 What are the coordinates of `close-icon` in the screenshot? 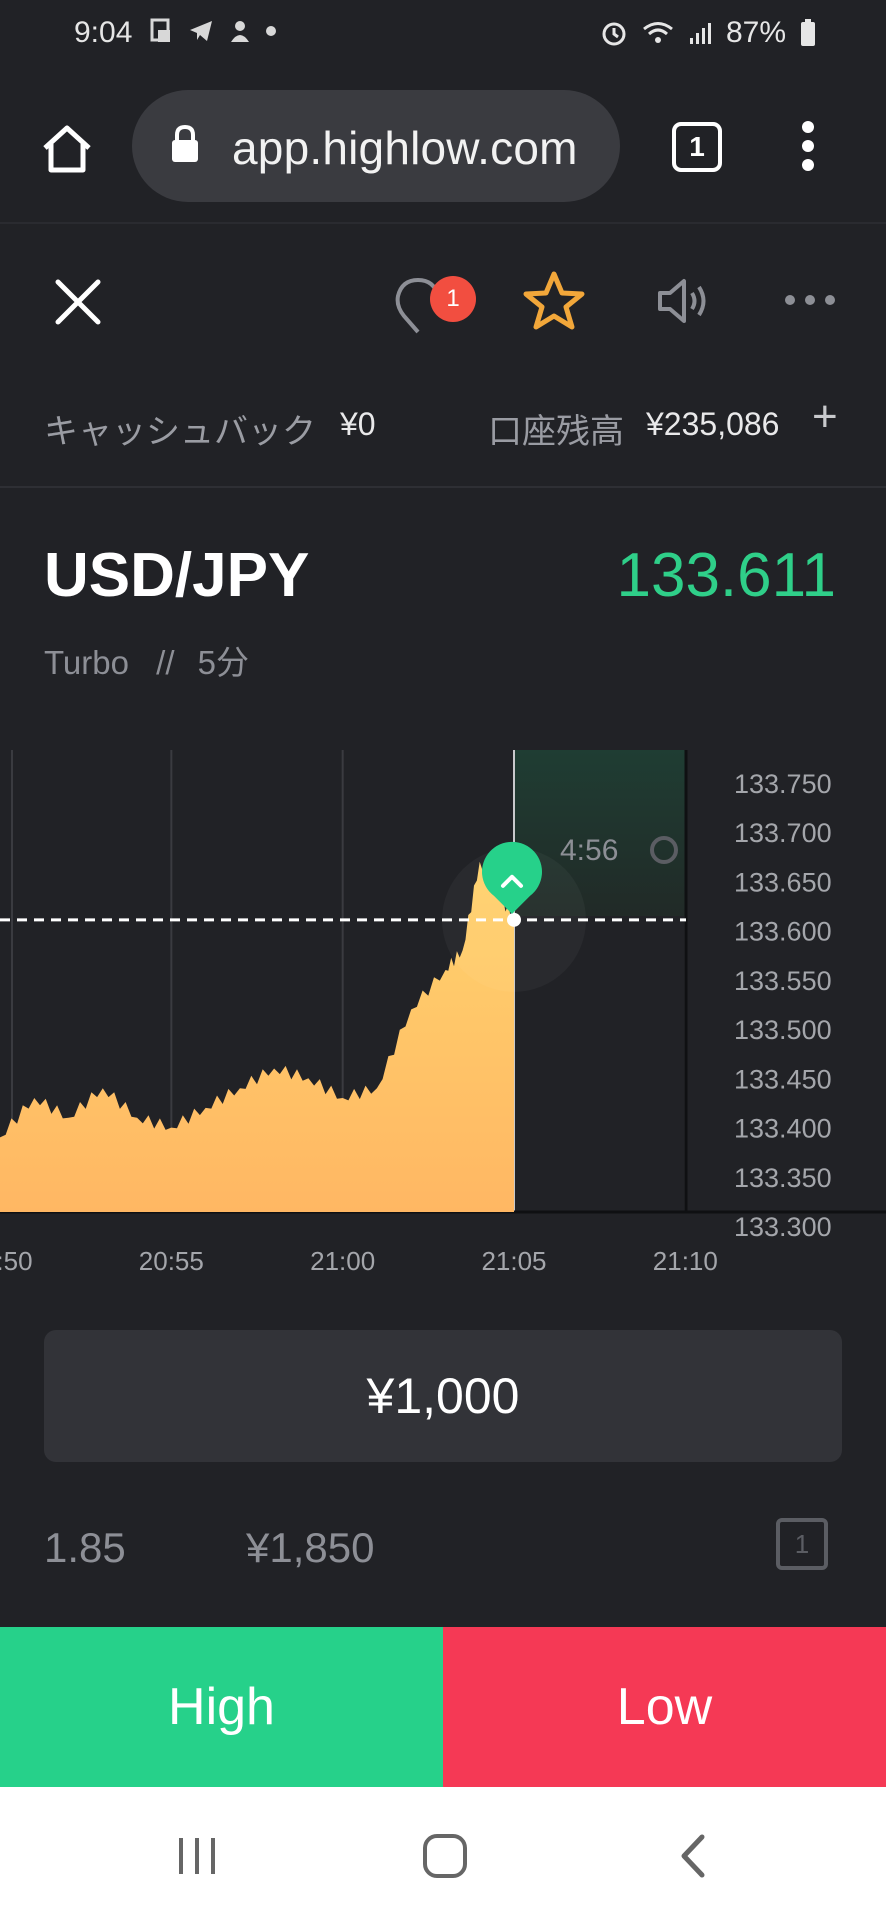 It's located at (78, 302).